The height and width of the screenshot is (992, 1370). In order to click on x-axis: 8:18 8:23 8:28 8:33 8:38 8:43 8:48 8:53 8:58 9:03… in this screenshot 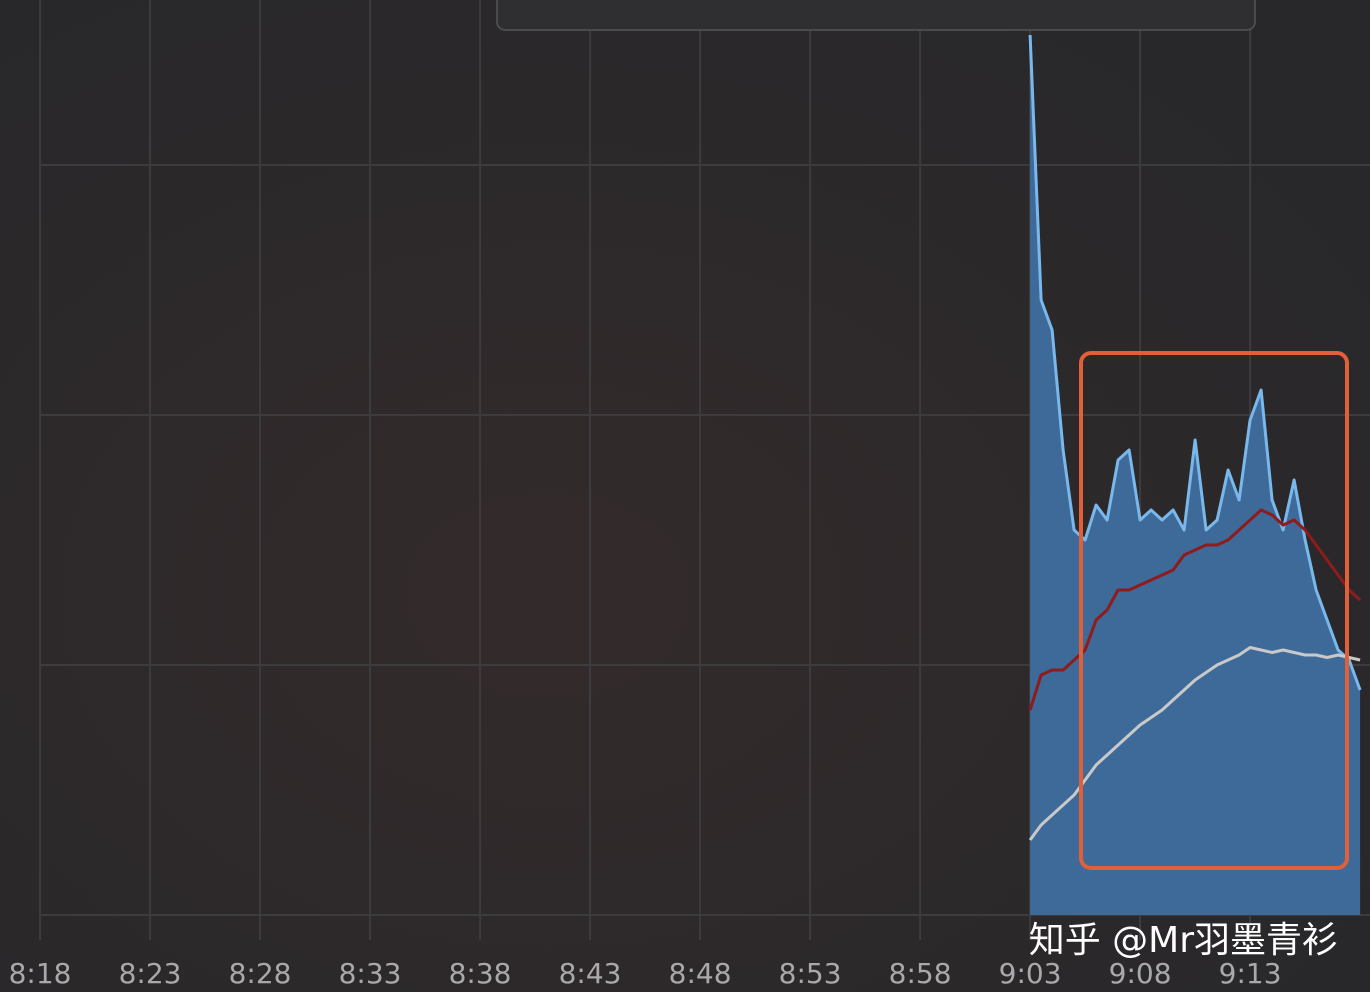, I will do `click(645, 973)`.